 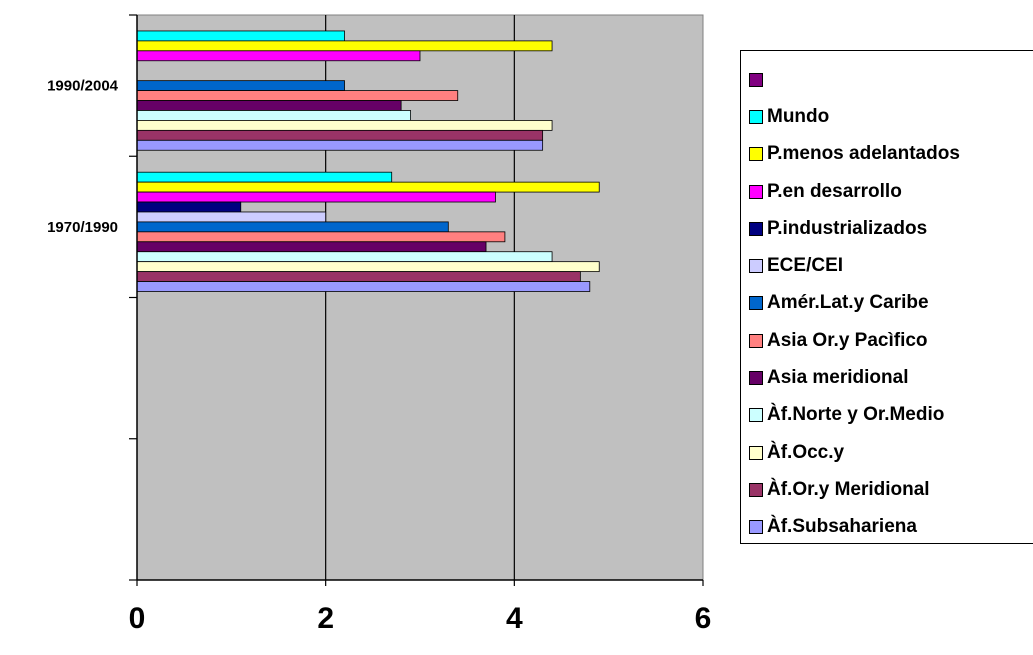 I want to click on legend-item, so click(x=891, y=79).